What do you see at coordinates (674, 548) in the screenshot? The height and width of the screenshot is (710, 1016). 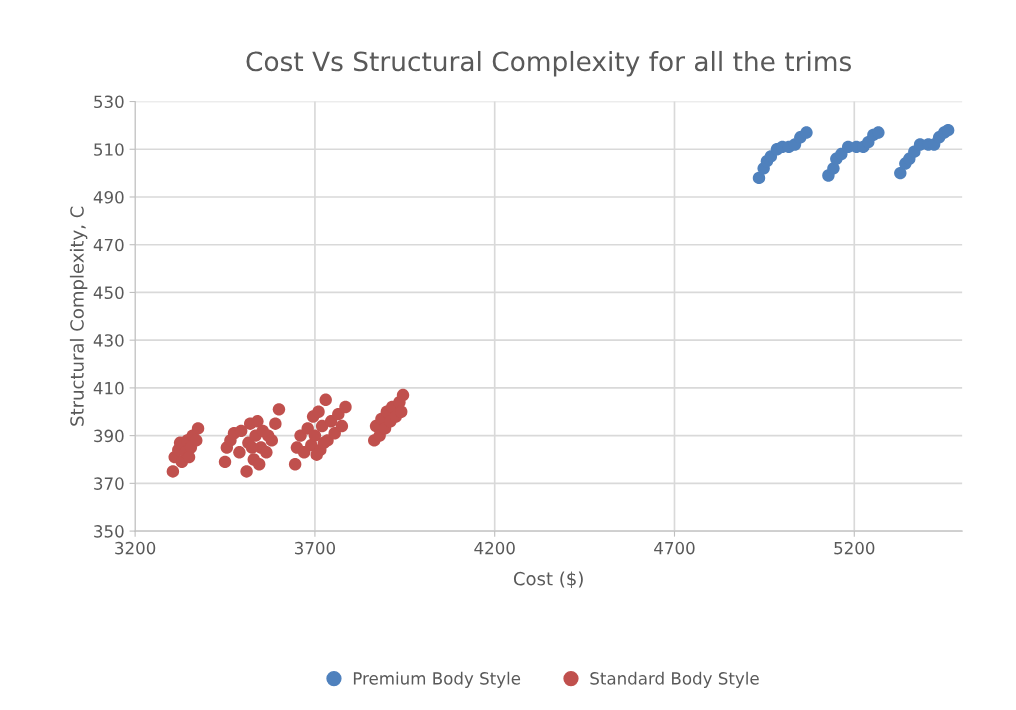 I see `x-tick-label: 4700` at bounding box center [674, 548].